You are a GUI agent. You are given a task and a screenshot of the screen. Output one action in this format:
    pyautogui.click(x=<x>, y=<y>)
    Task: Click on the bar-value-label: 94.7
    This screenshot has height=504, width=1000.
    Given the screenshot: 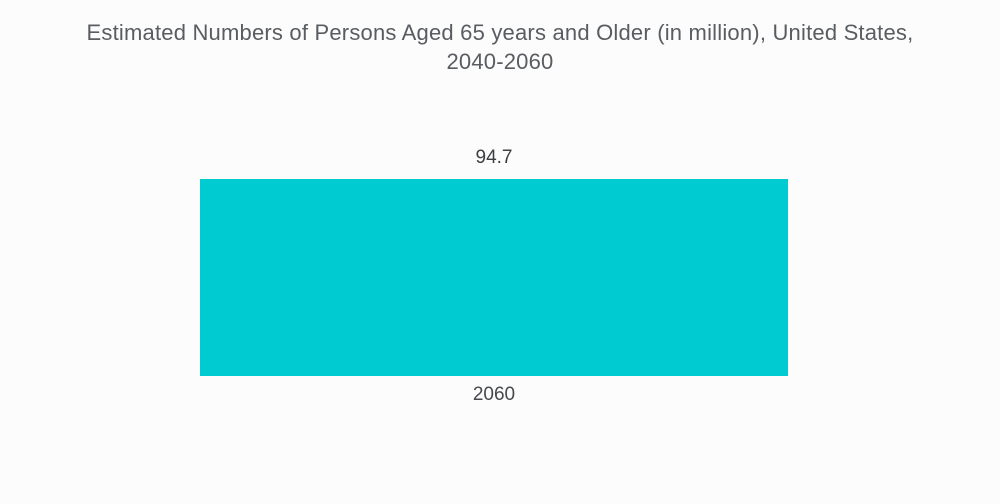 What is the action you would take?
    pyautogui.click(x=494, y=157)
    